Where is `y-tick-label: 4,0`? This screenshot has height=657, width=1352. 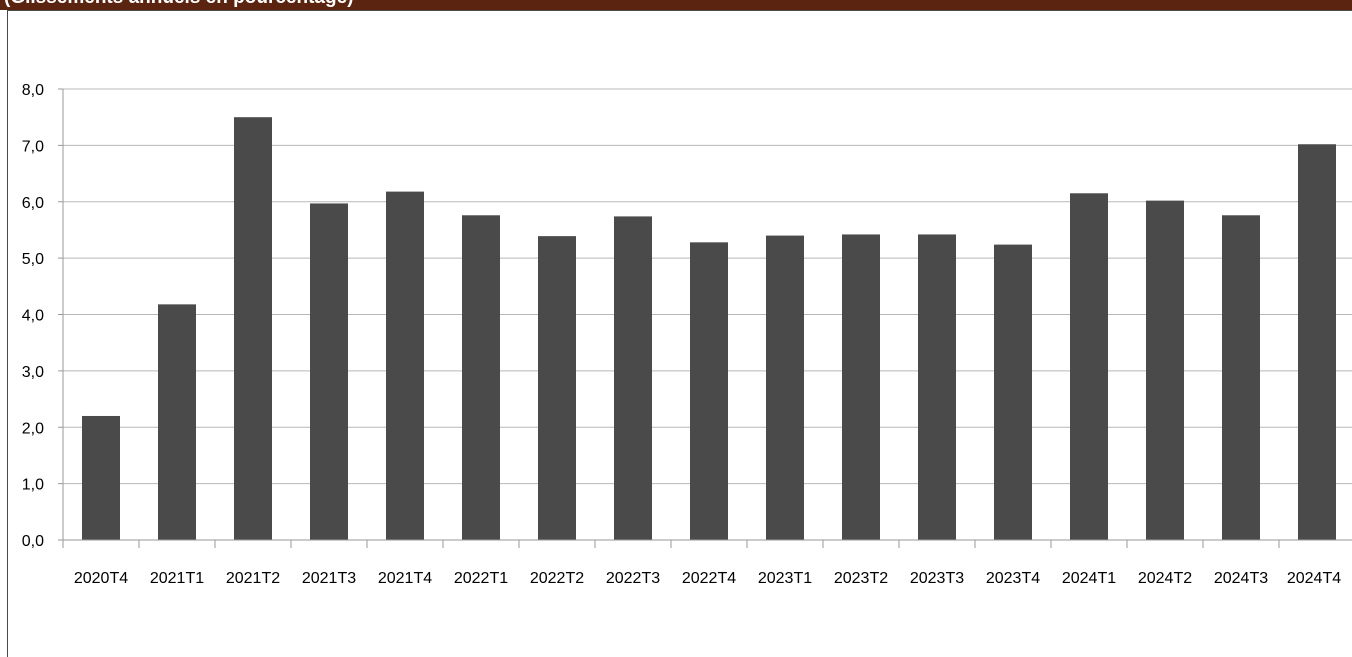 y-tick-label: 4,0 is located at coordinates (33, 316).